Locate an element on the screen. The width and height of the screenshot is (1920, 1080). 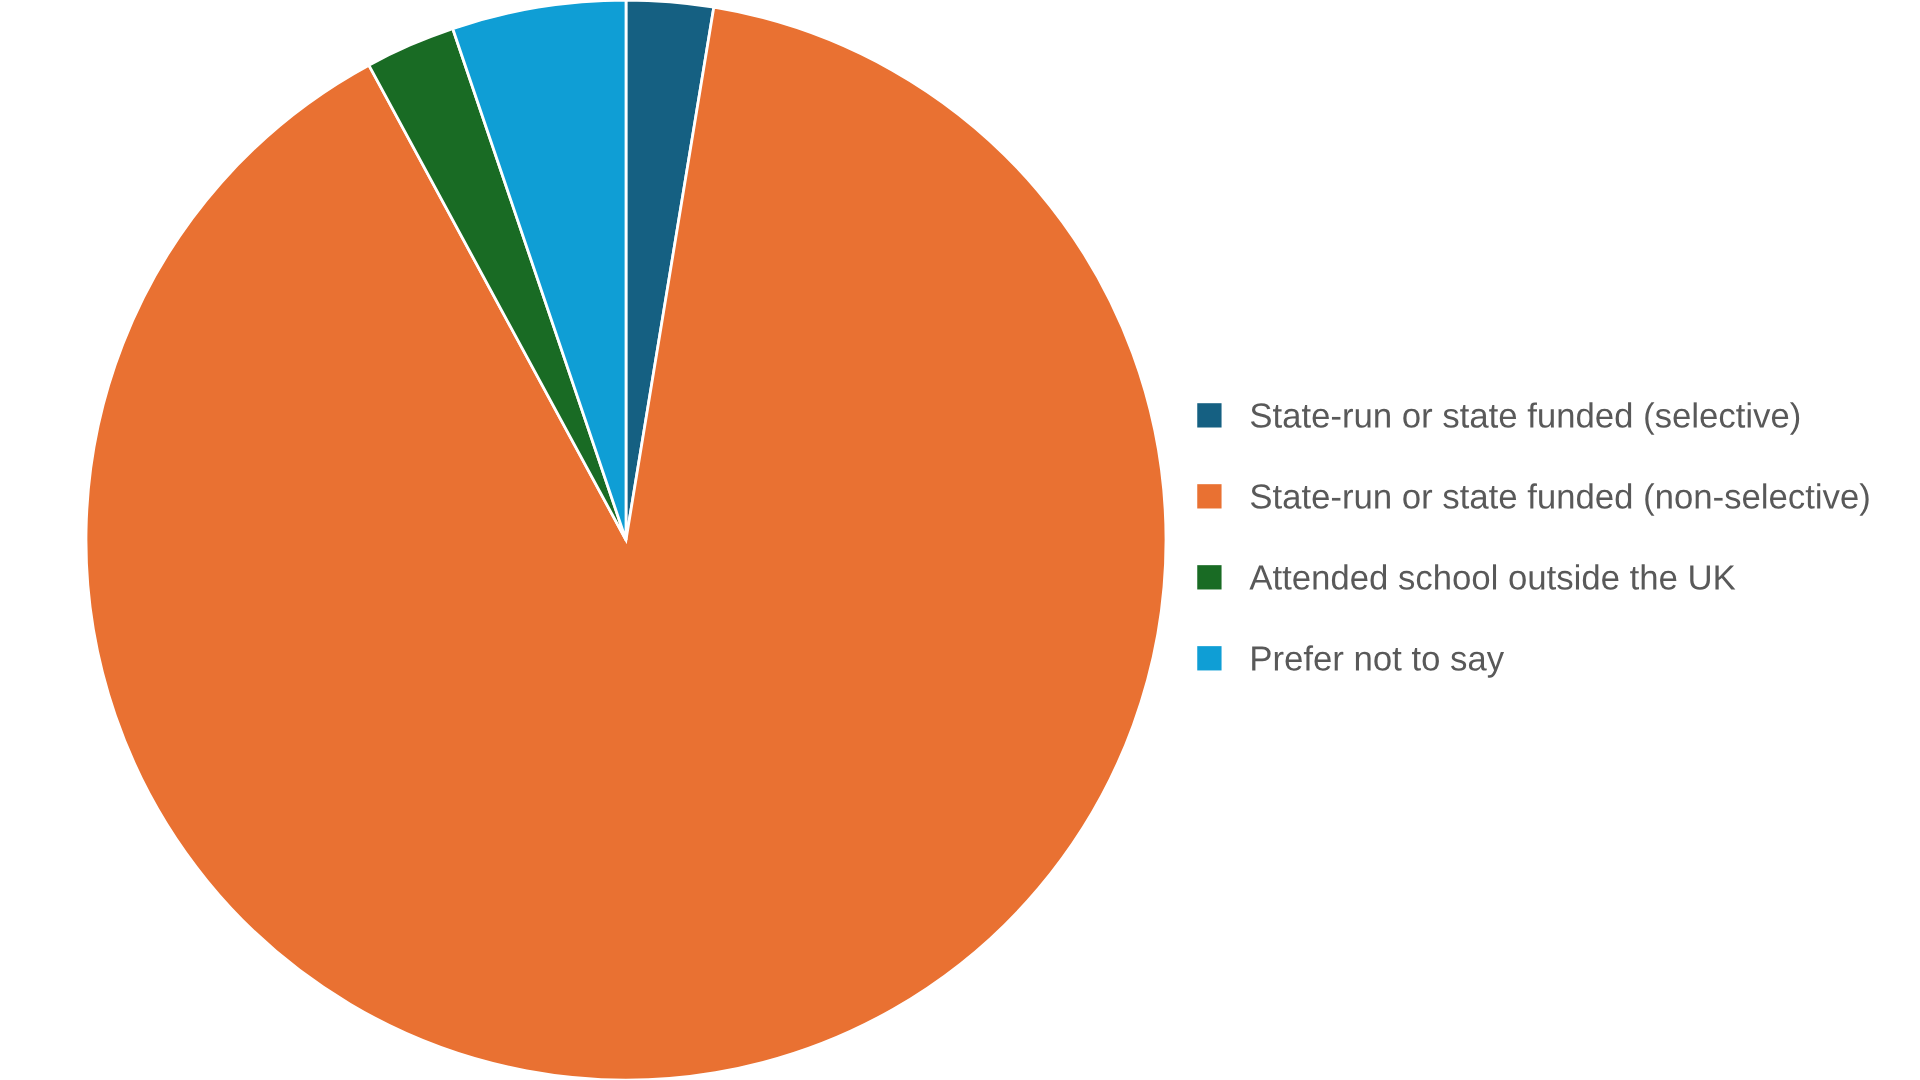
legend-label: State-run or state funded (selective) is located at coordinates (1525, 418).